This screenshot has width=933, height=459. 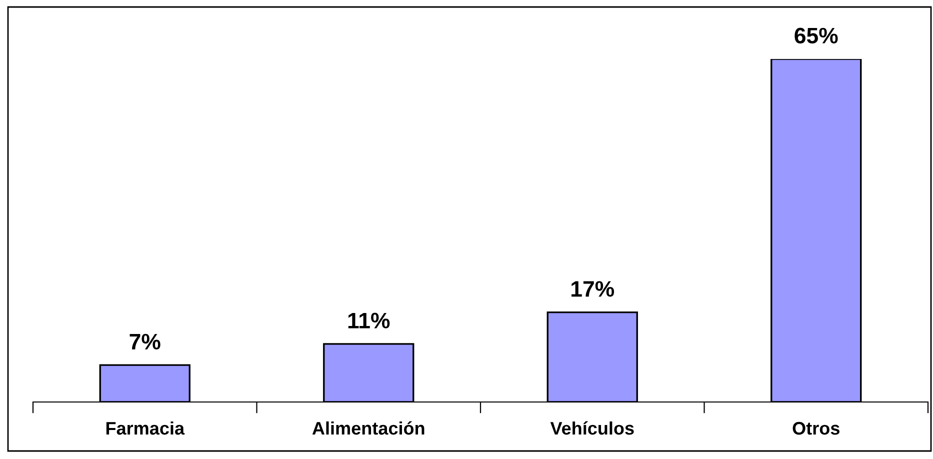 What do you see at coordinates (145, 342) in the screenshot?
I see `data-label: 7%` at bounding box center [145, 342].